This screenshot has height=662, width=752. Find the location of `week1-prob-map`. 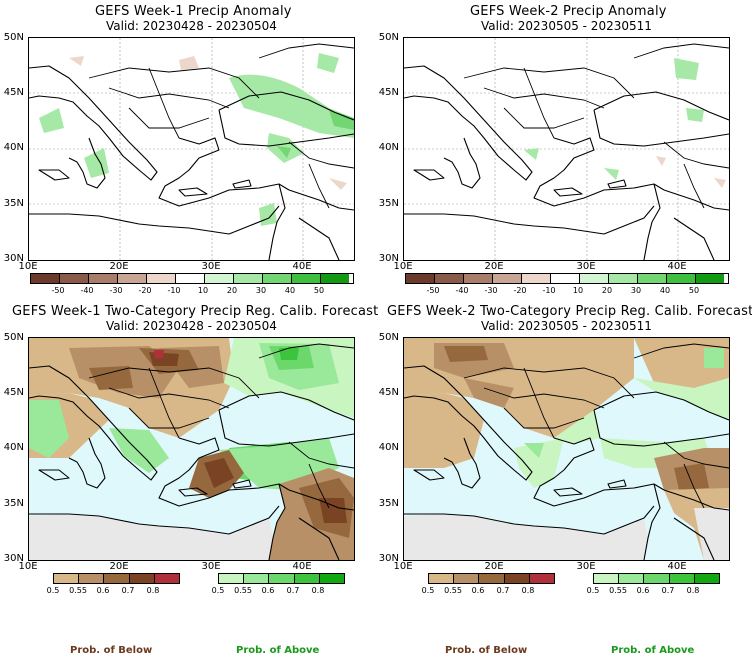

week1-prob-map is located at coordinates (191, 449).